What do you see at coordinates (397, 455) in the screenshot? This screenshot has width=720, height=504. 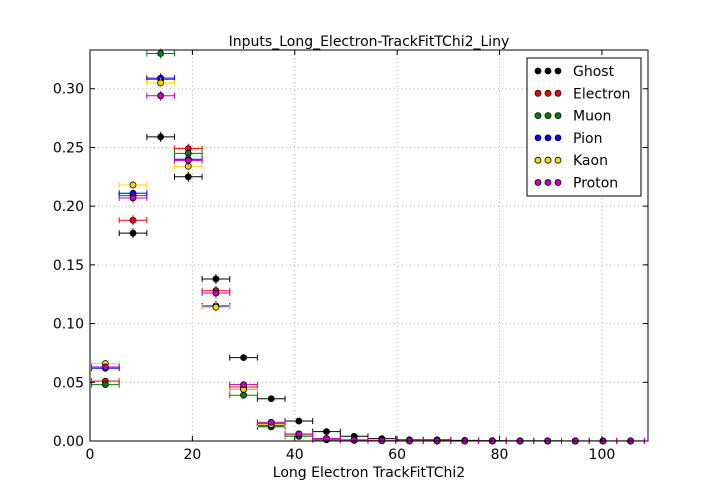 I see `x-tick-label: 60` at bounding box center [397, 455].